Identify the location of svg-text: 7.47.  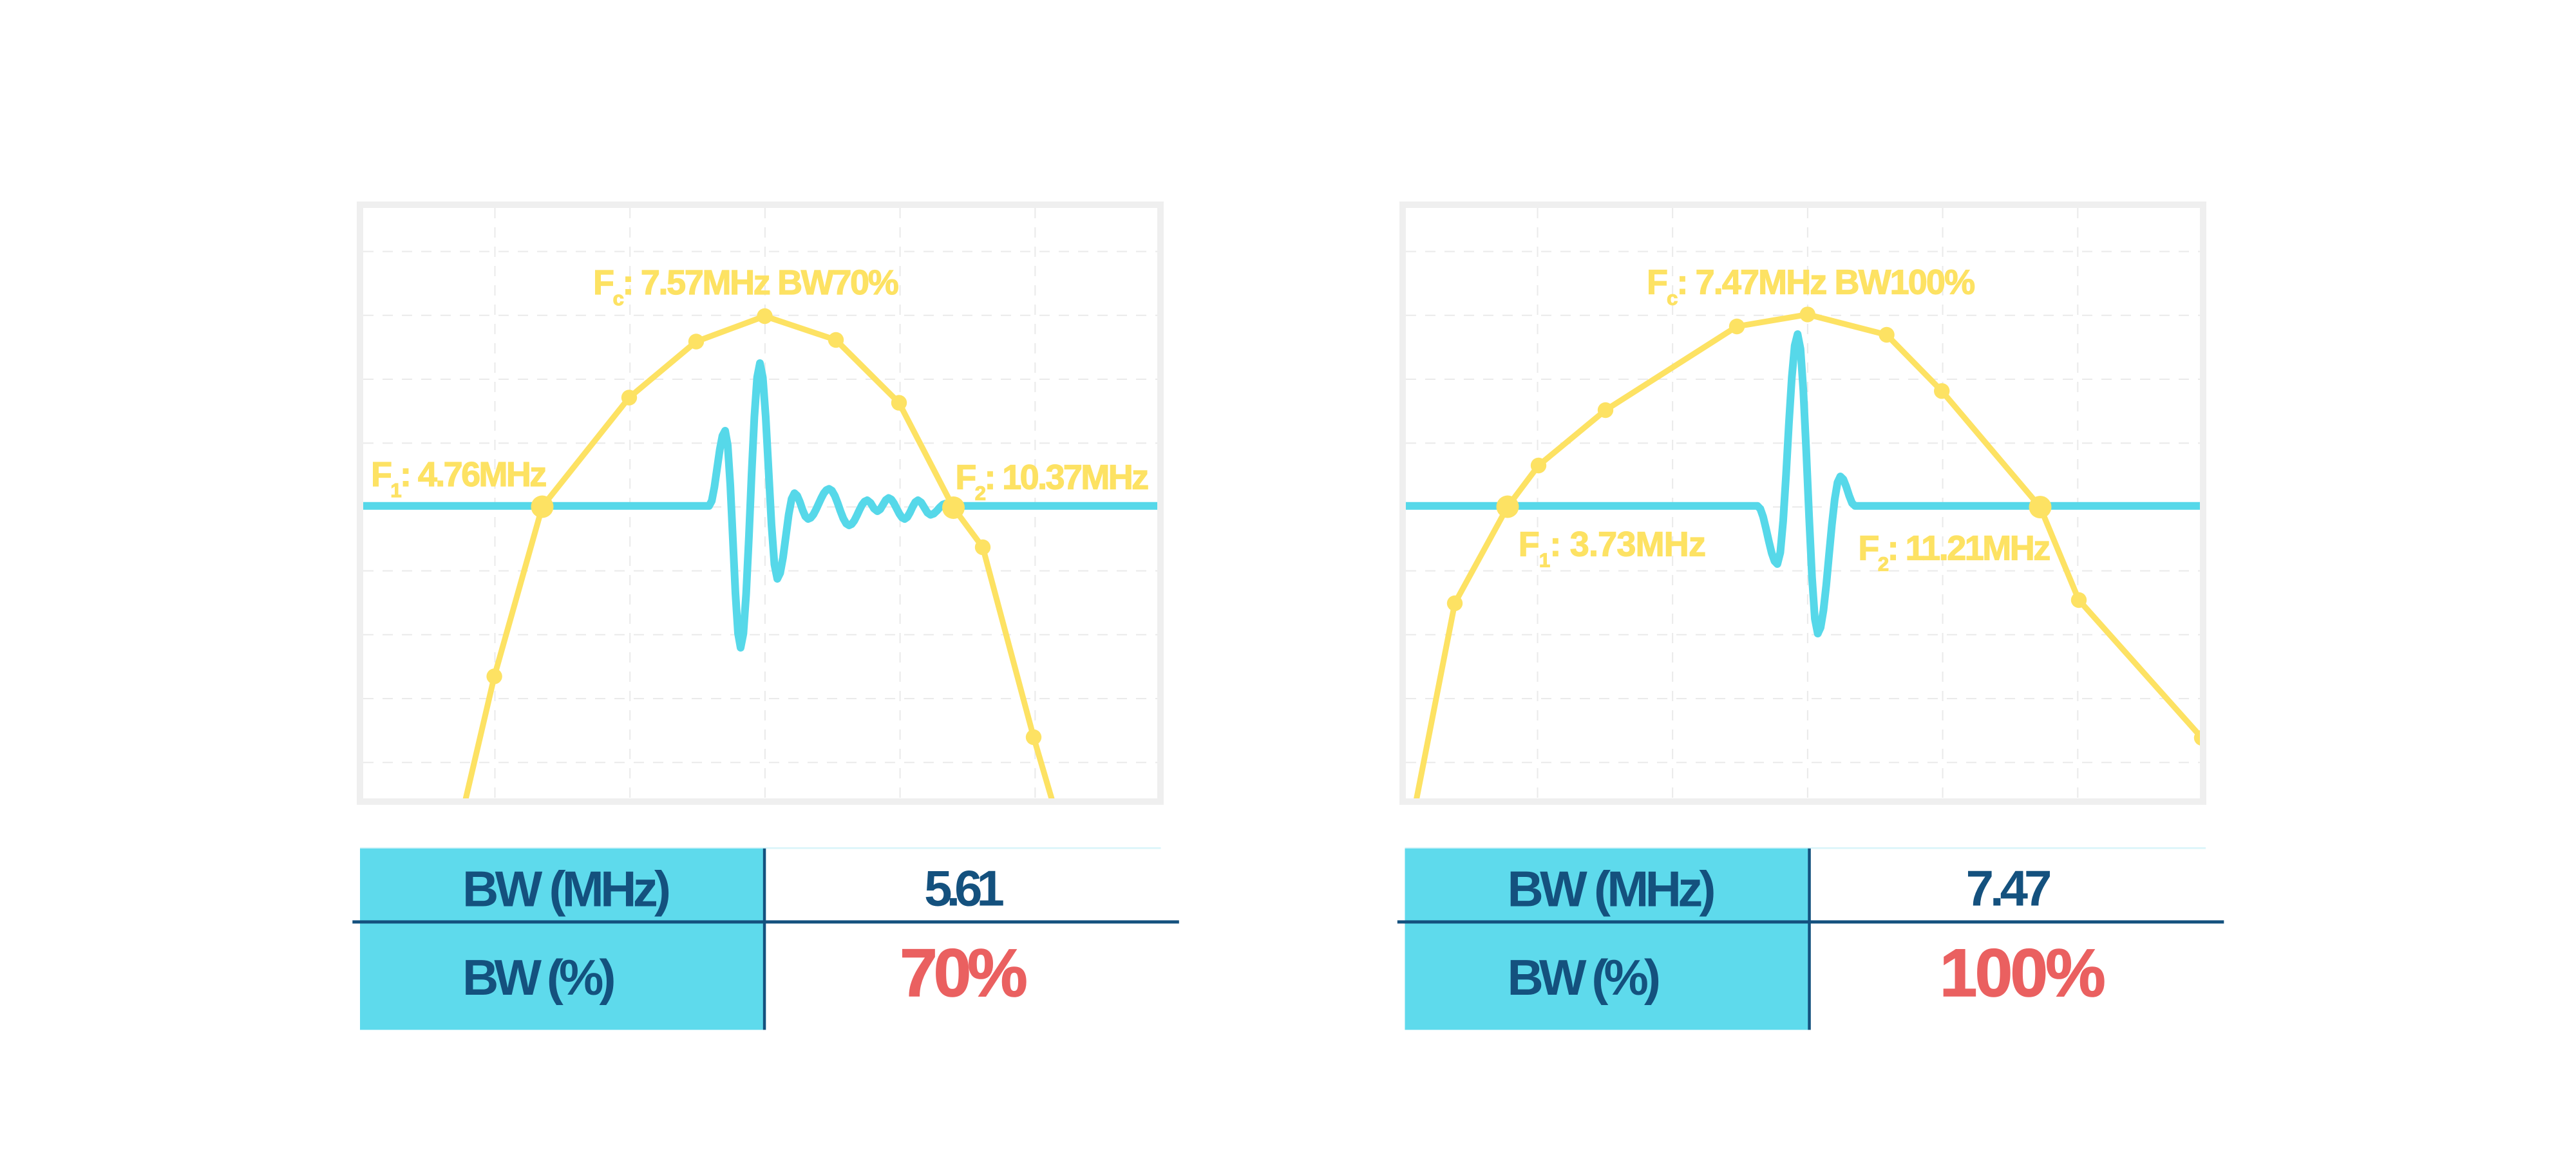
(2008, 888).